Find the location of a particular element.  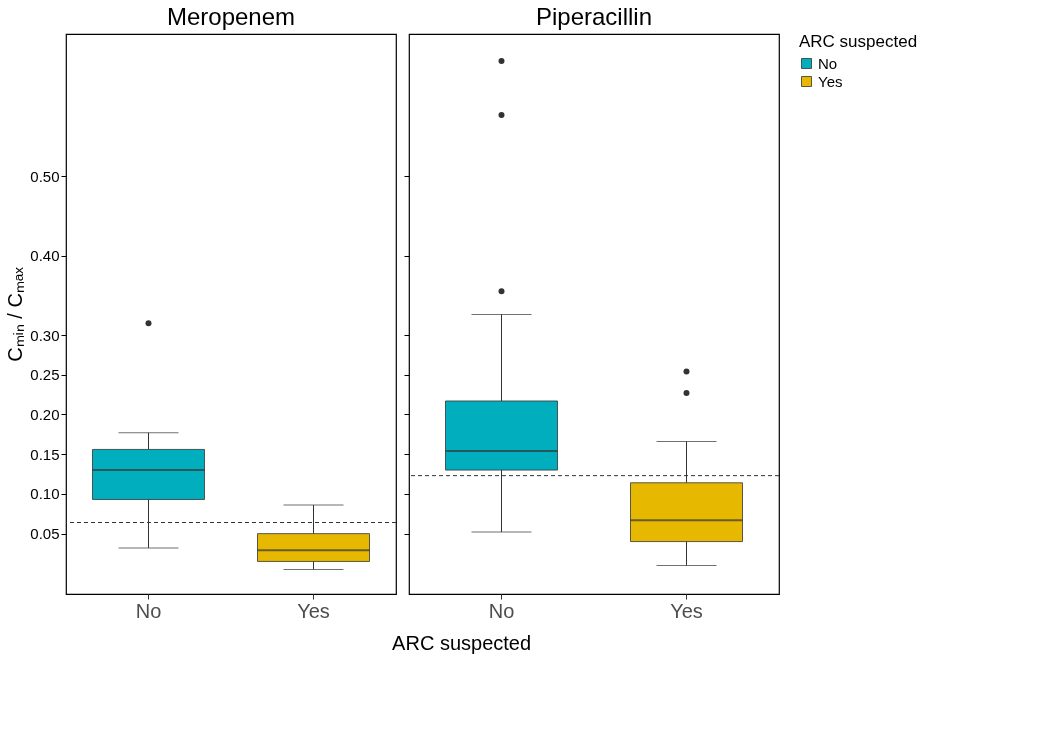

chart-title: Piperacillin is located at coordinates (594, 16).